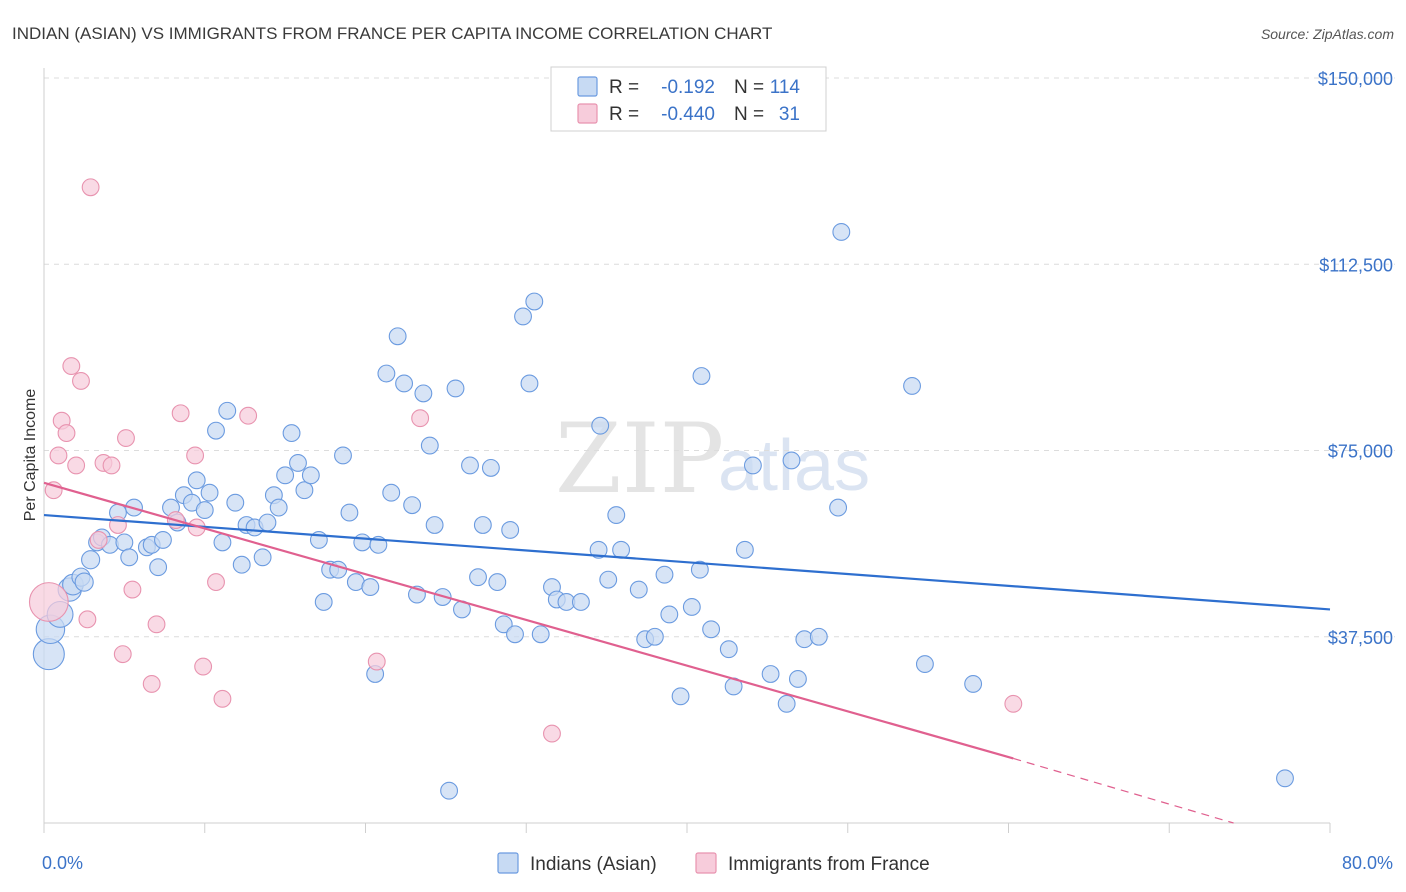  What do you see at coordinates (789, 114) in the screenshot?
I see `legend-n-value-france: 31` at bounding box center [789, 114].